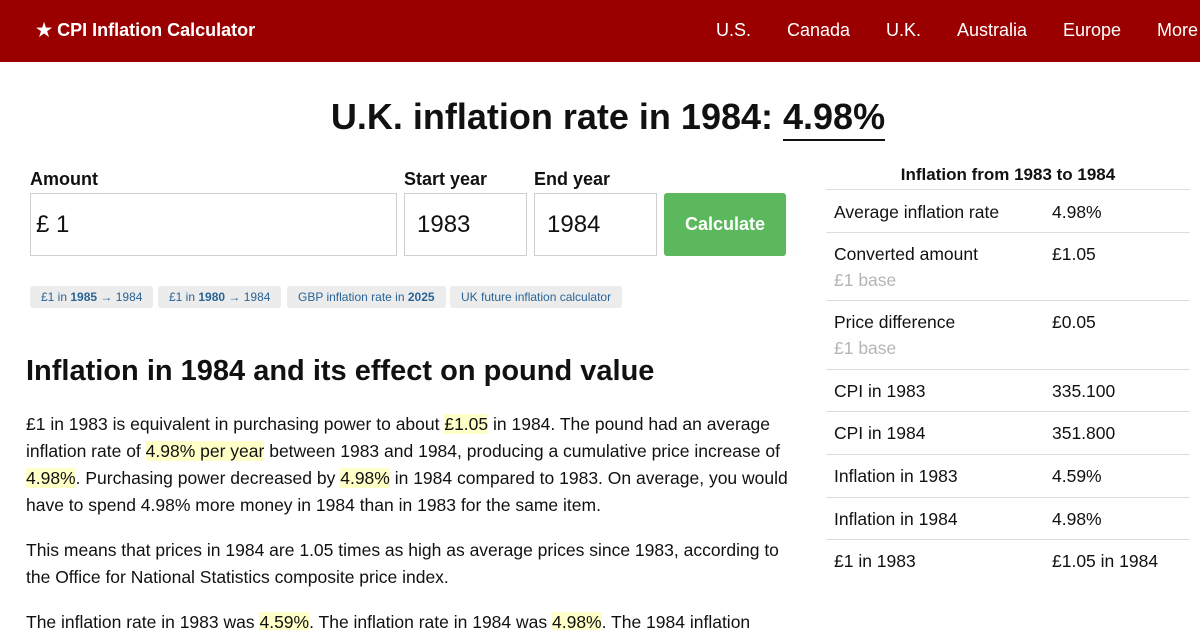 Image resolution: width=1200 pixels, height=630 pixels. I want to click on nav-us-link: U.S., so click(734, 30).